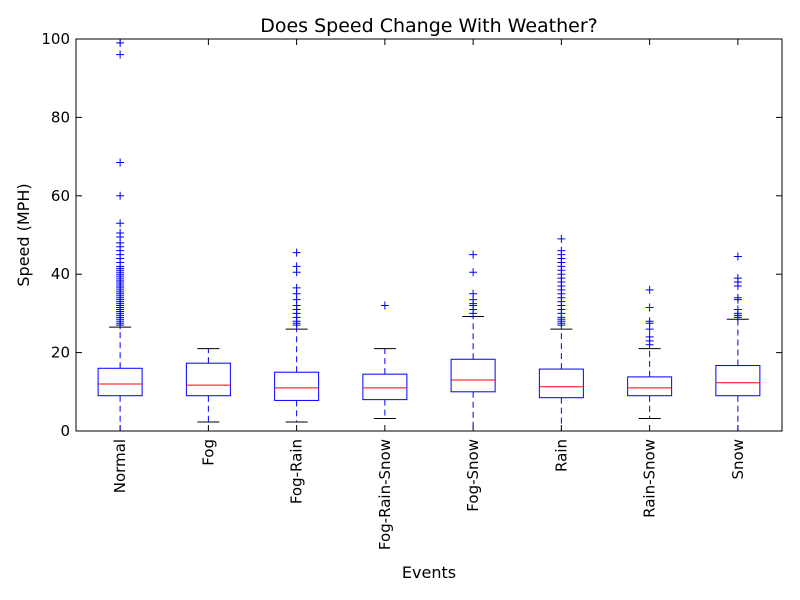  What do you see at coordinates (429, 572) in the screenshot?
I see `x-axis-title: Events` at bounding box center [429, 572].